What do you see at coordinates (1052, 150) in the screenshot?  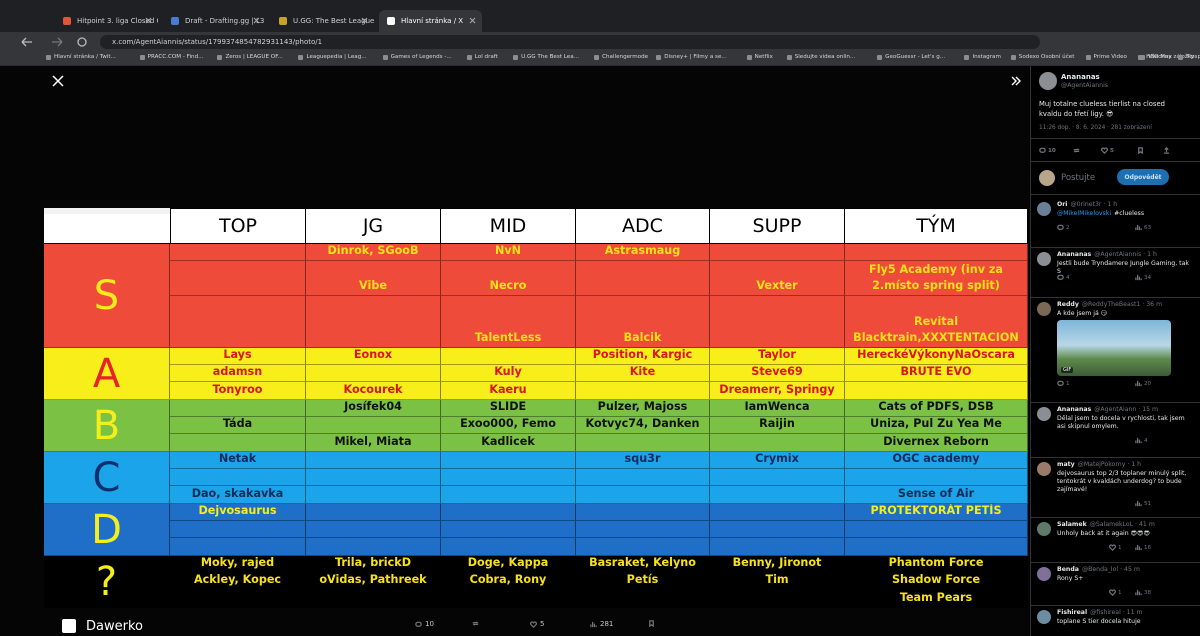 I see `reply-count-text: 10` at bounding box center [1052, 150].